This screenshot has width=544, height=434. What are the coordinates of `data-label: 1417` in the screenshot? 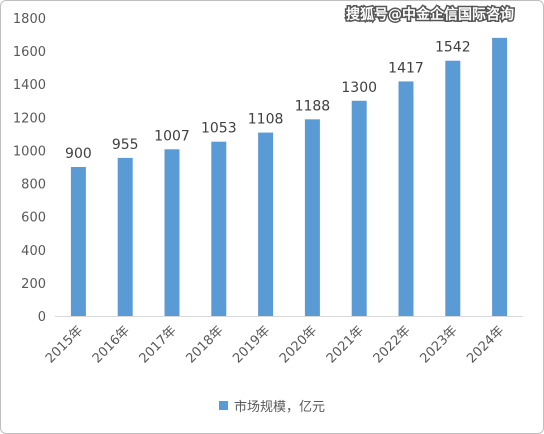 It's located at (406, 68).